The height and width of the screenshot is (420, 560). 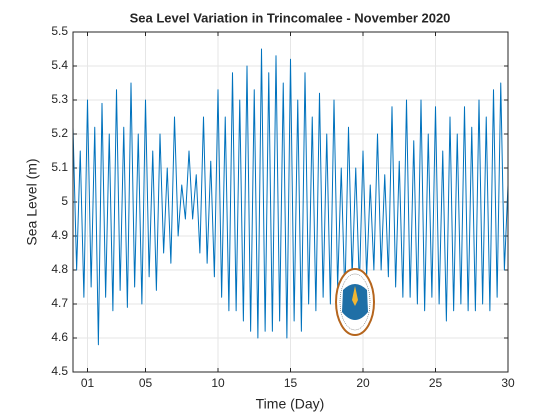 What do you see at coordinates (59, 235) in the screenshot?
I see `y-tick-label: 4.9` at bounding box center [59, 235].